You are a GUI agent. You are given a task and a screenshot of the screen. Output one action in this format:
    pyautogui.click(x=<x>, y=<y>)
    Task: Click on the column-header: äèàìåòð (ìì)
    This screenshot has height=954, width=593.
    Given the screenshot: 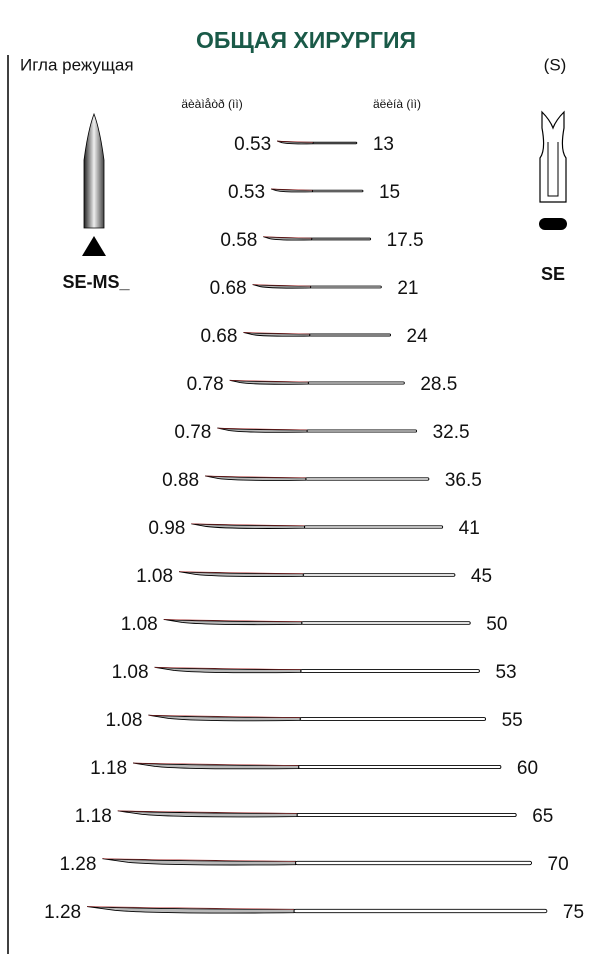 What is the action you would take?
    pyautogui.click(x=211, y=104)
    